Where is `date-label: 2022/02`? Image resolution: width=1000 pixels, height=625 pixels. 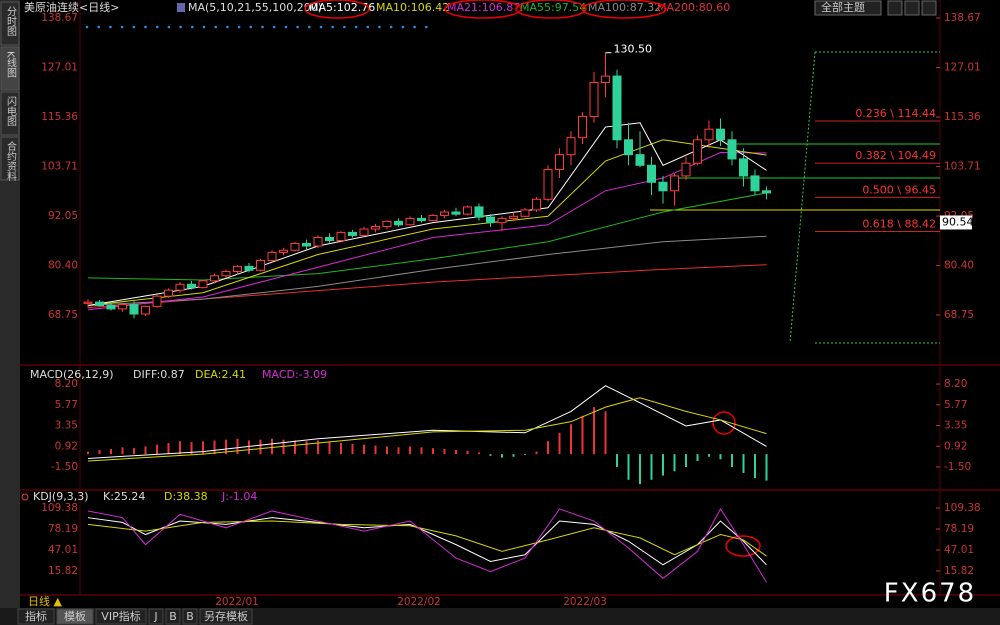
date-label: 2022/02 is located at coordinates (419, 602).